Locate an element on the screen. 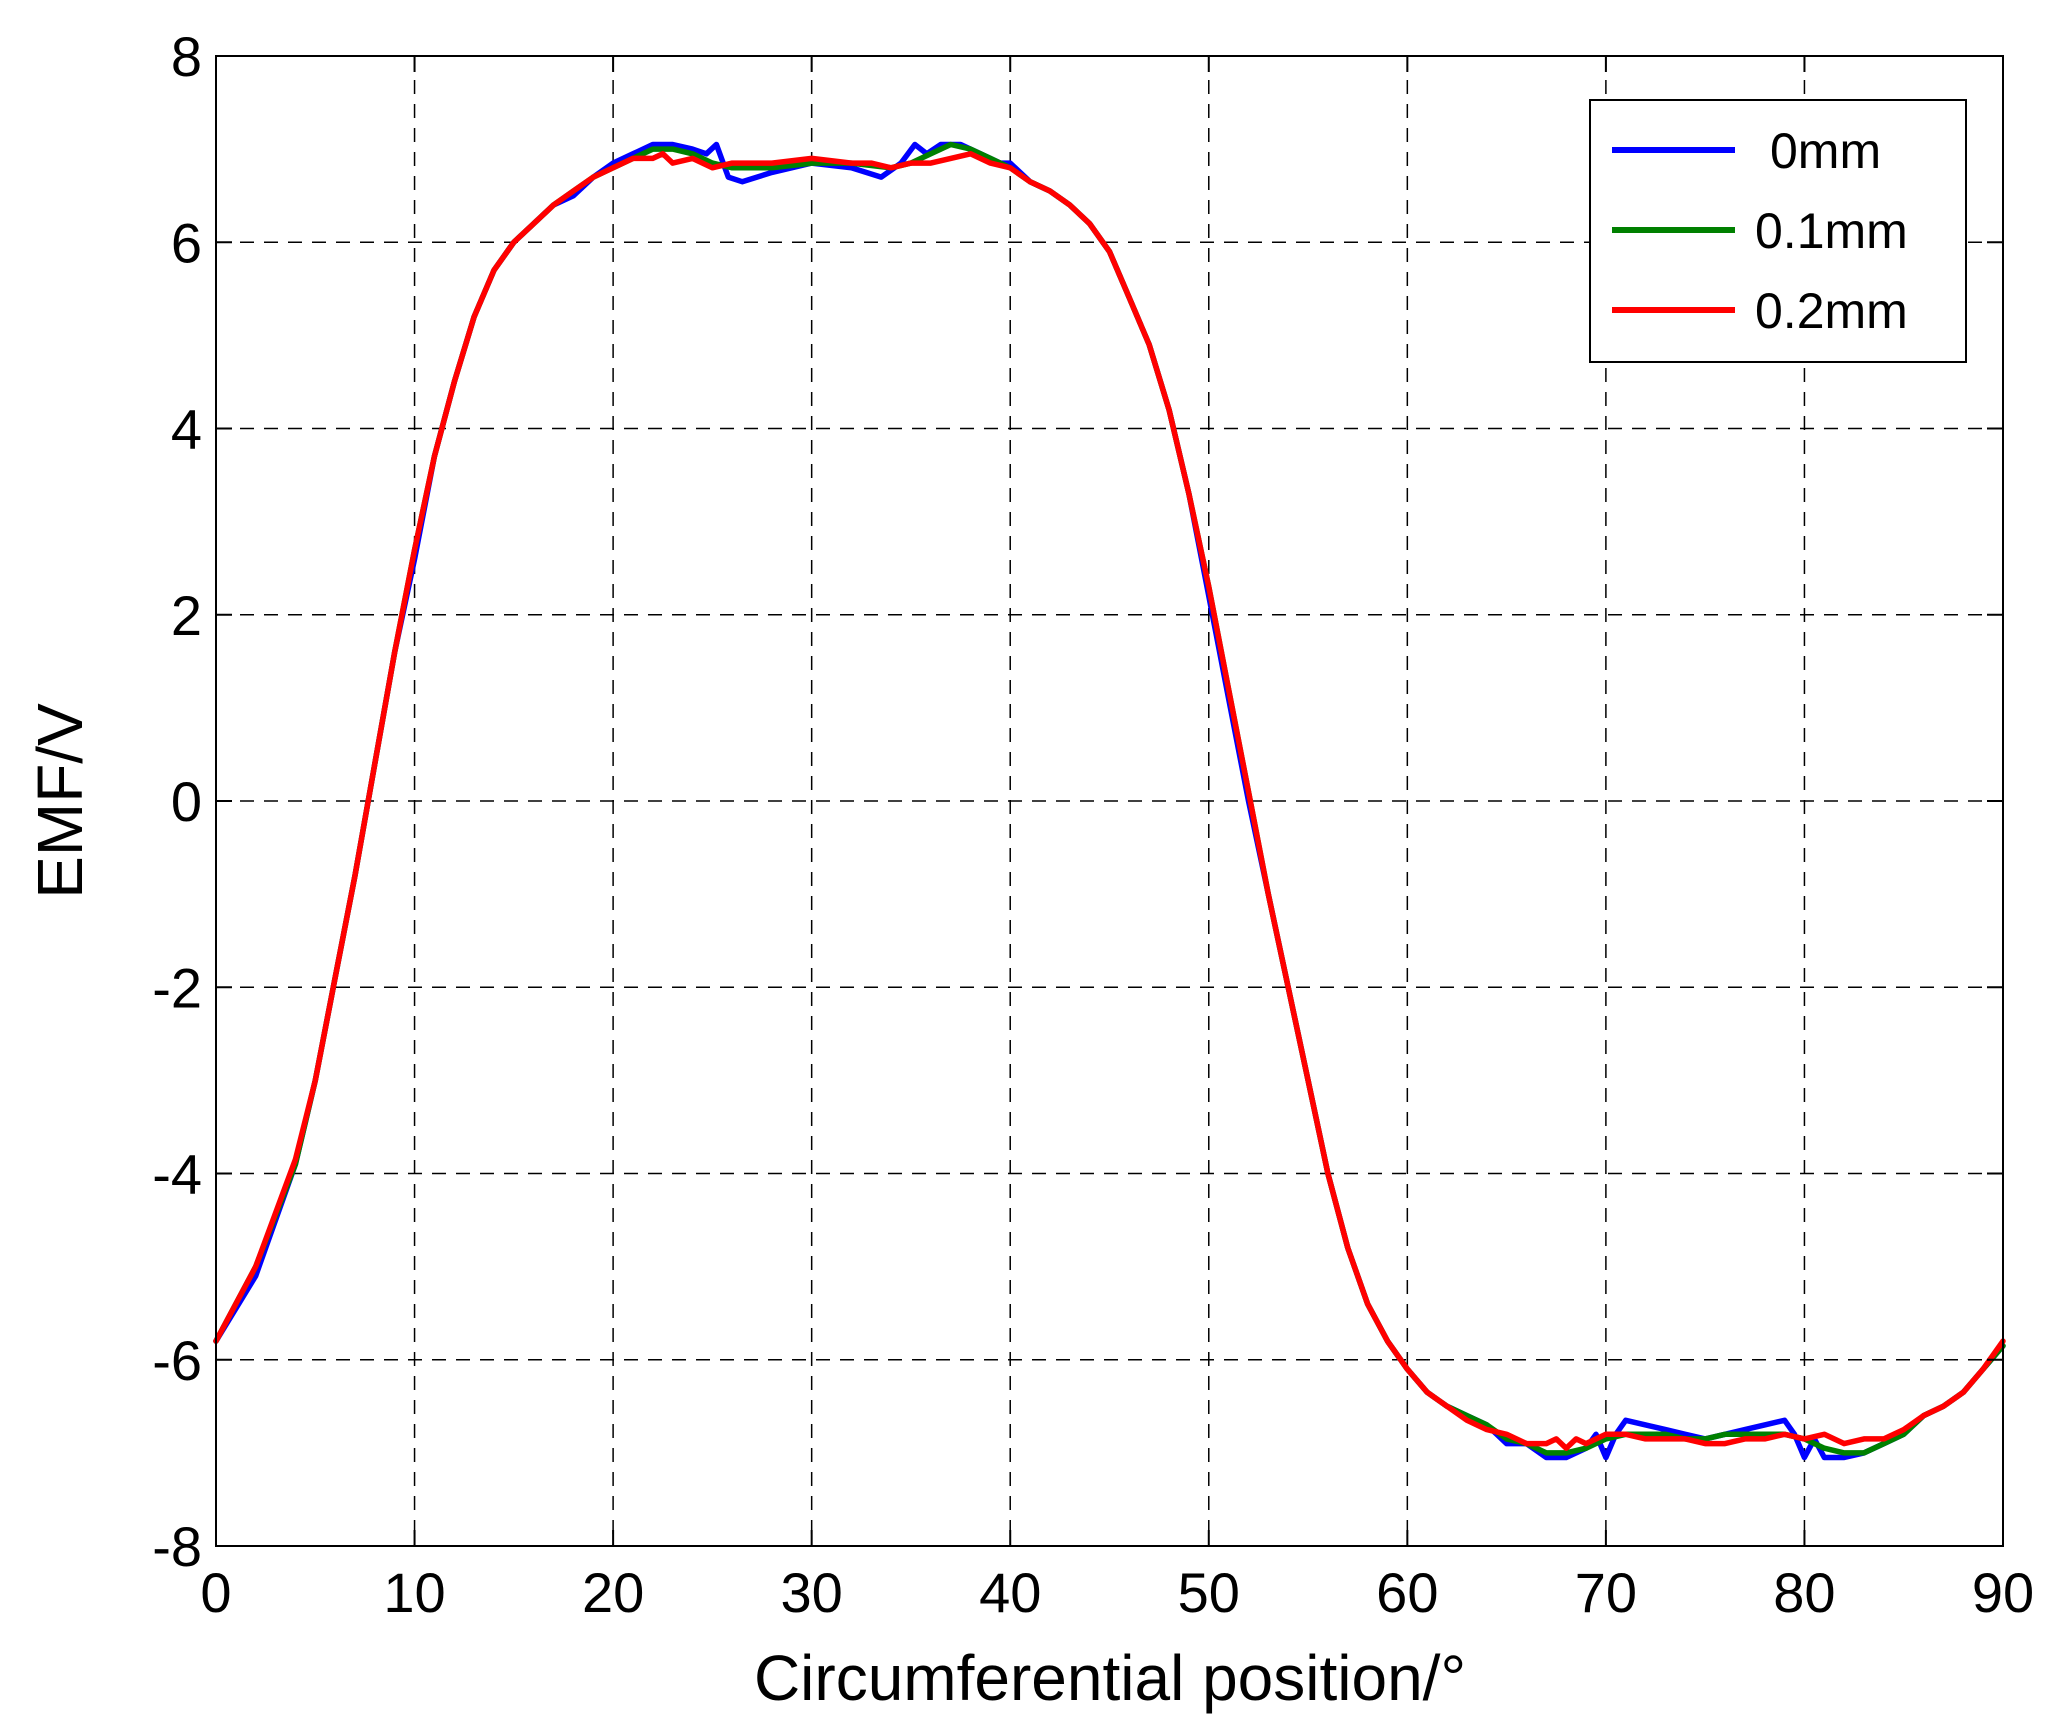 The image size is (2063, 1726). x-tick-label: 10 is located at coordinates (414, 1592).